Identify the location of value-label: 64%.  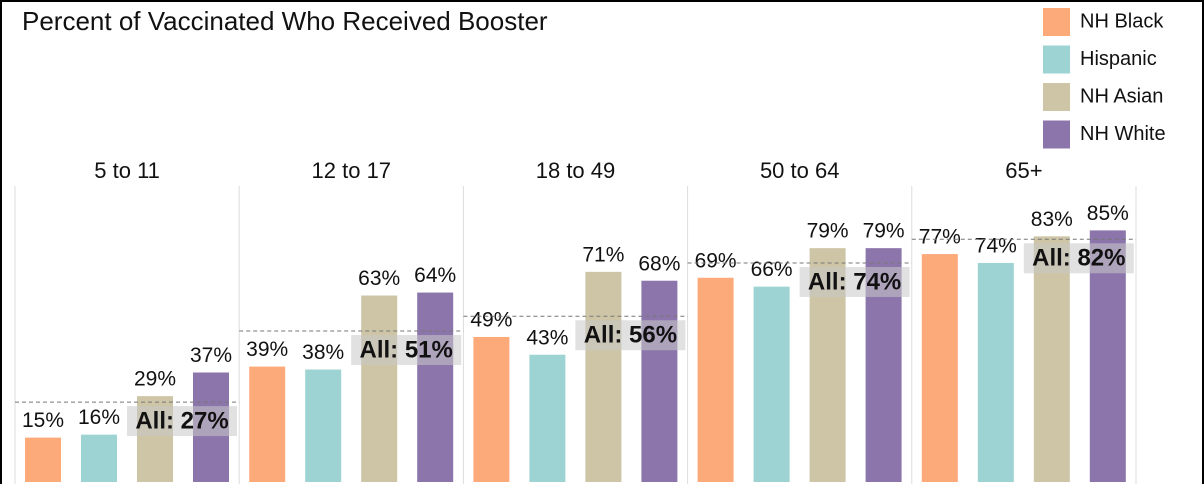
(435, 275).